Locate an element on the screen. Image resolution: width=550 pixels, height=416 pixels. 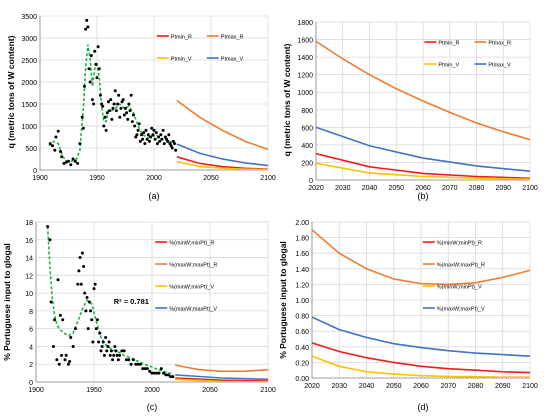
panel-caption: (a) is located at coordinates (154, 196).